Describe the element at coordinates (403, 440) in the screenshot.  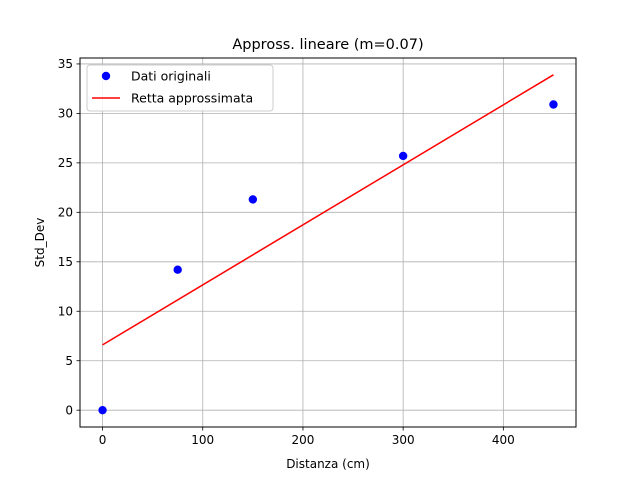
I see `x-tick-label: 300` at that location.